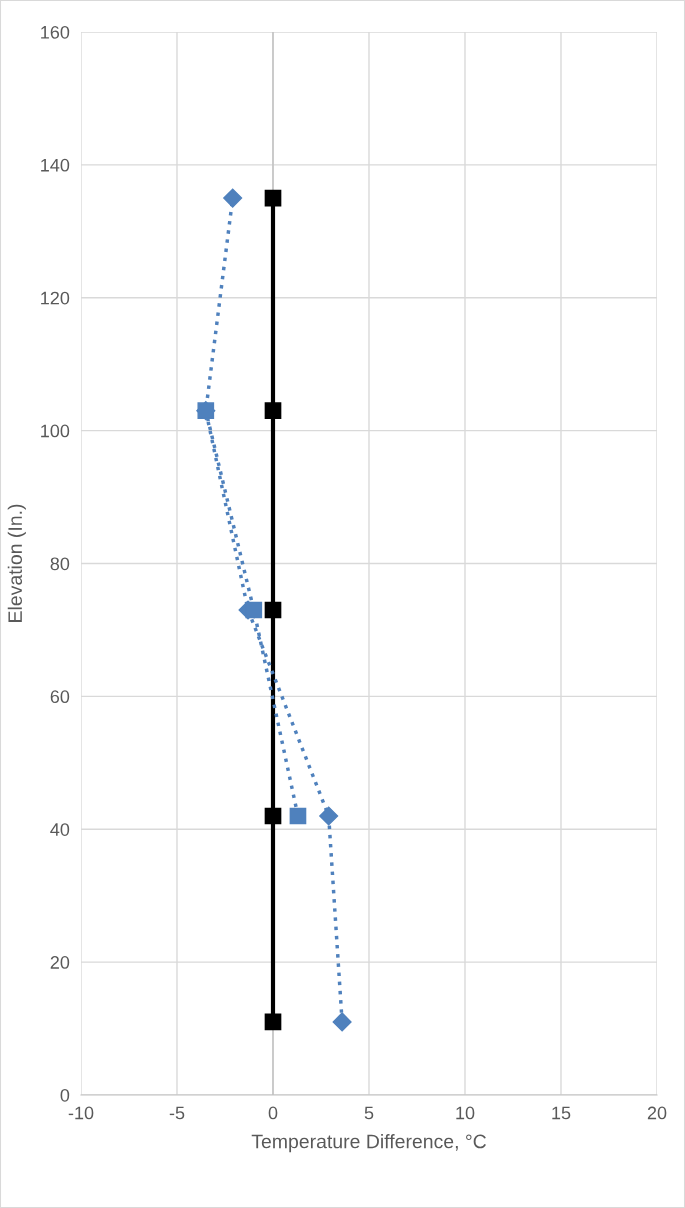 This screenshot has width=685, height=1208. Describe the element at coordinates (561, 1113) in the screenshot. I see `x-tick-label: 15` at that location.